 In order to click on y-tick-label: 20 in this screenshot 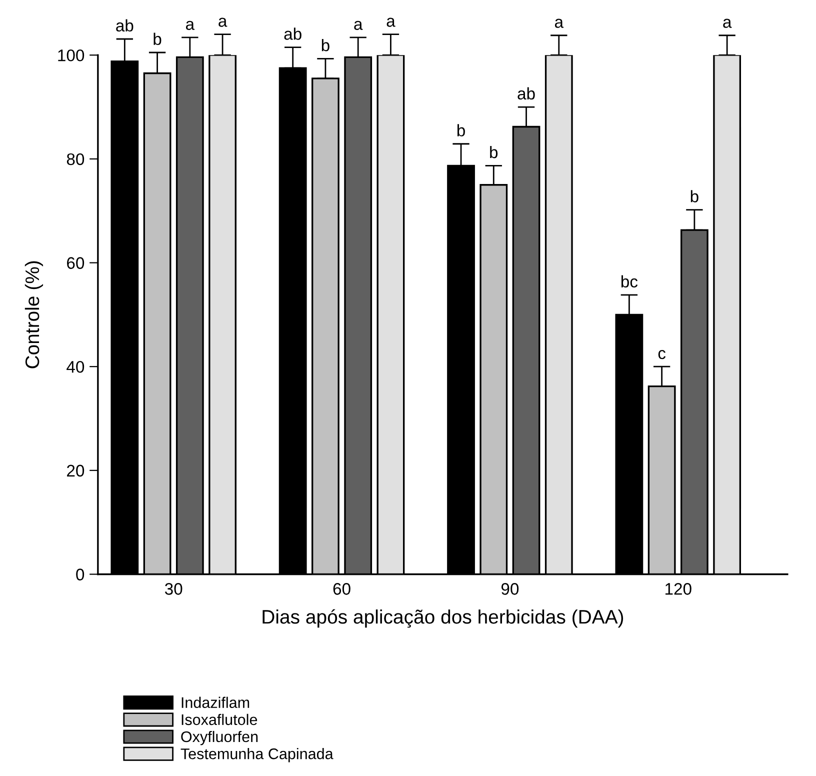, I will do `click(75, 470)`.